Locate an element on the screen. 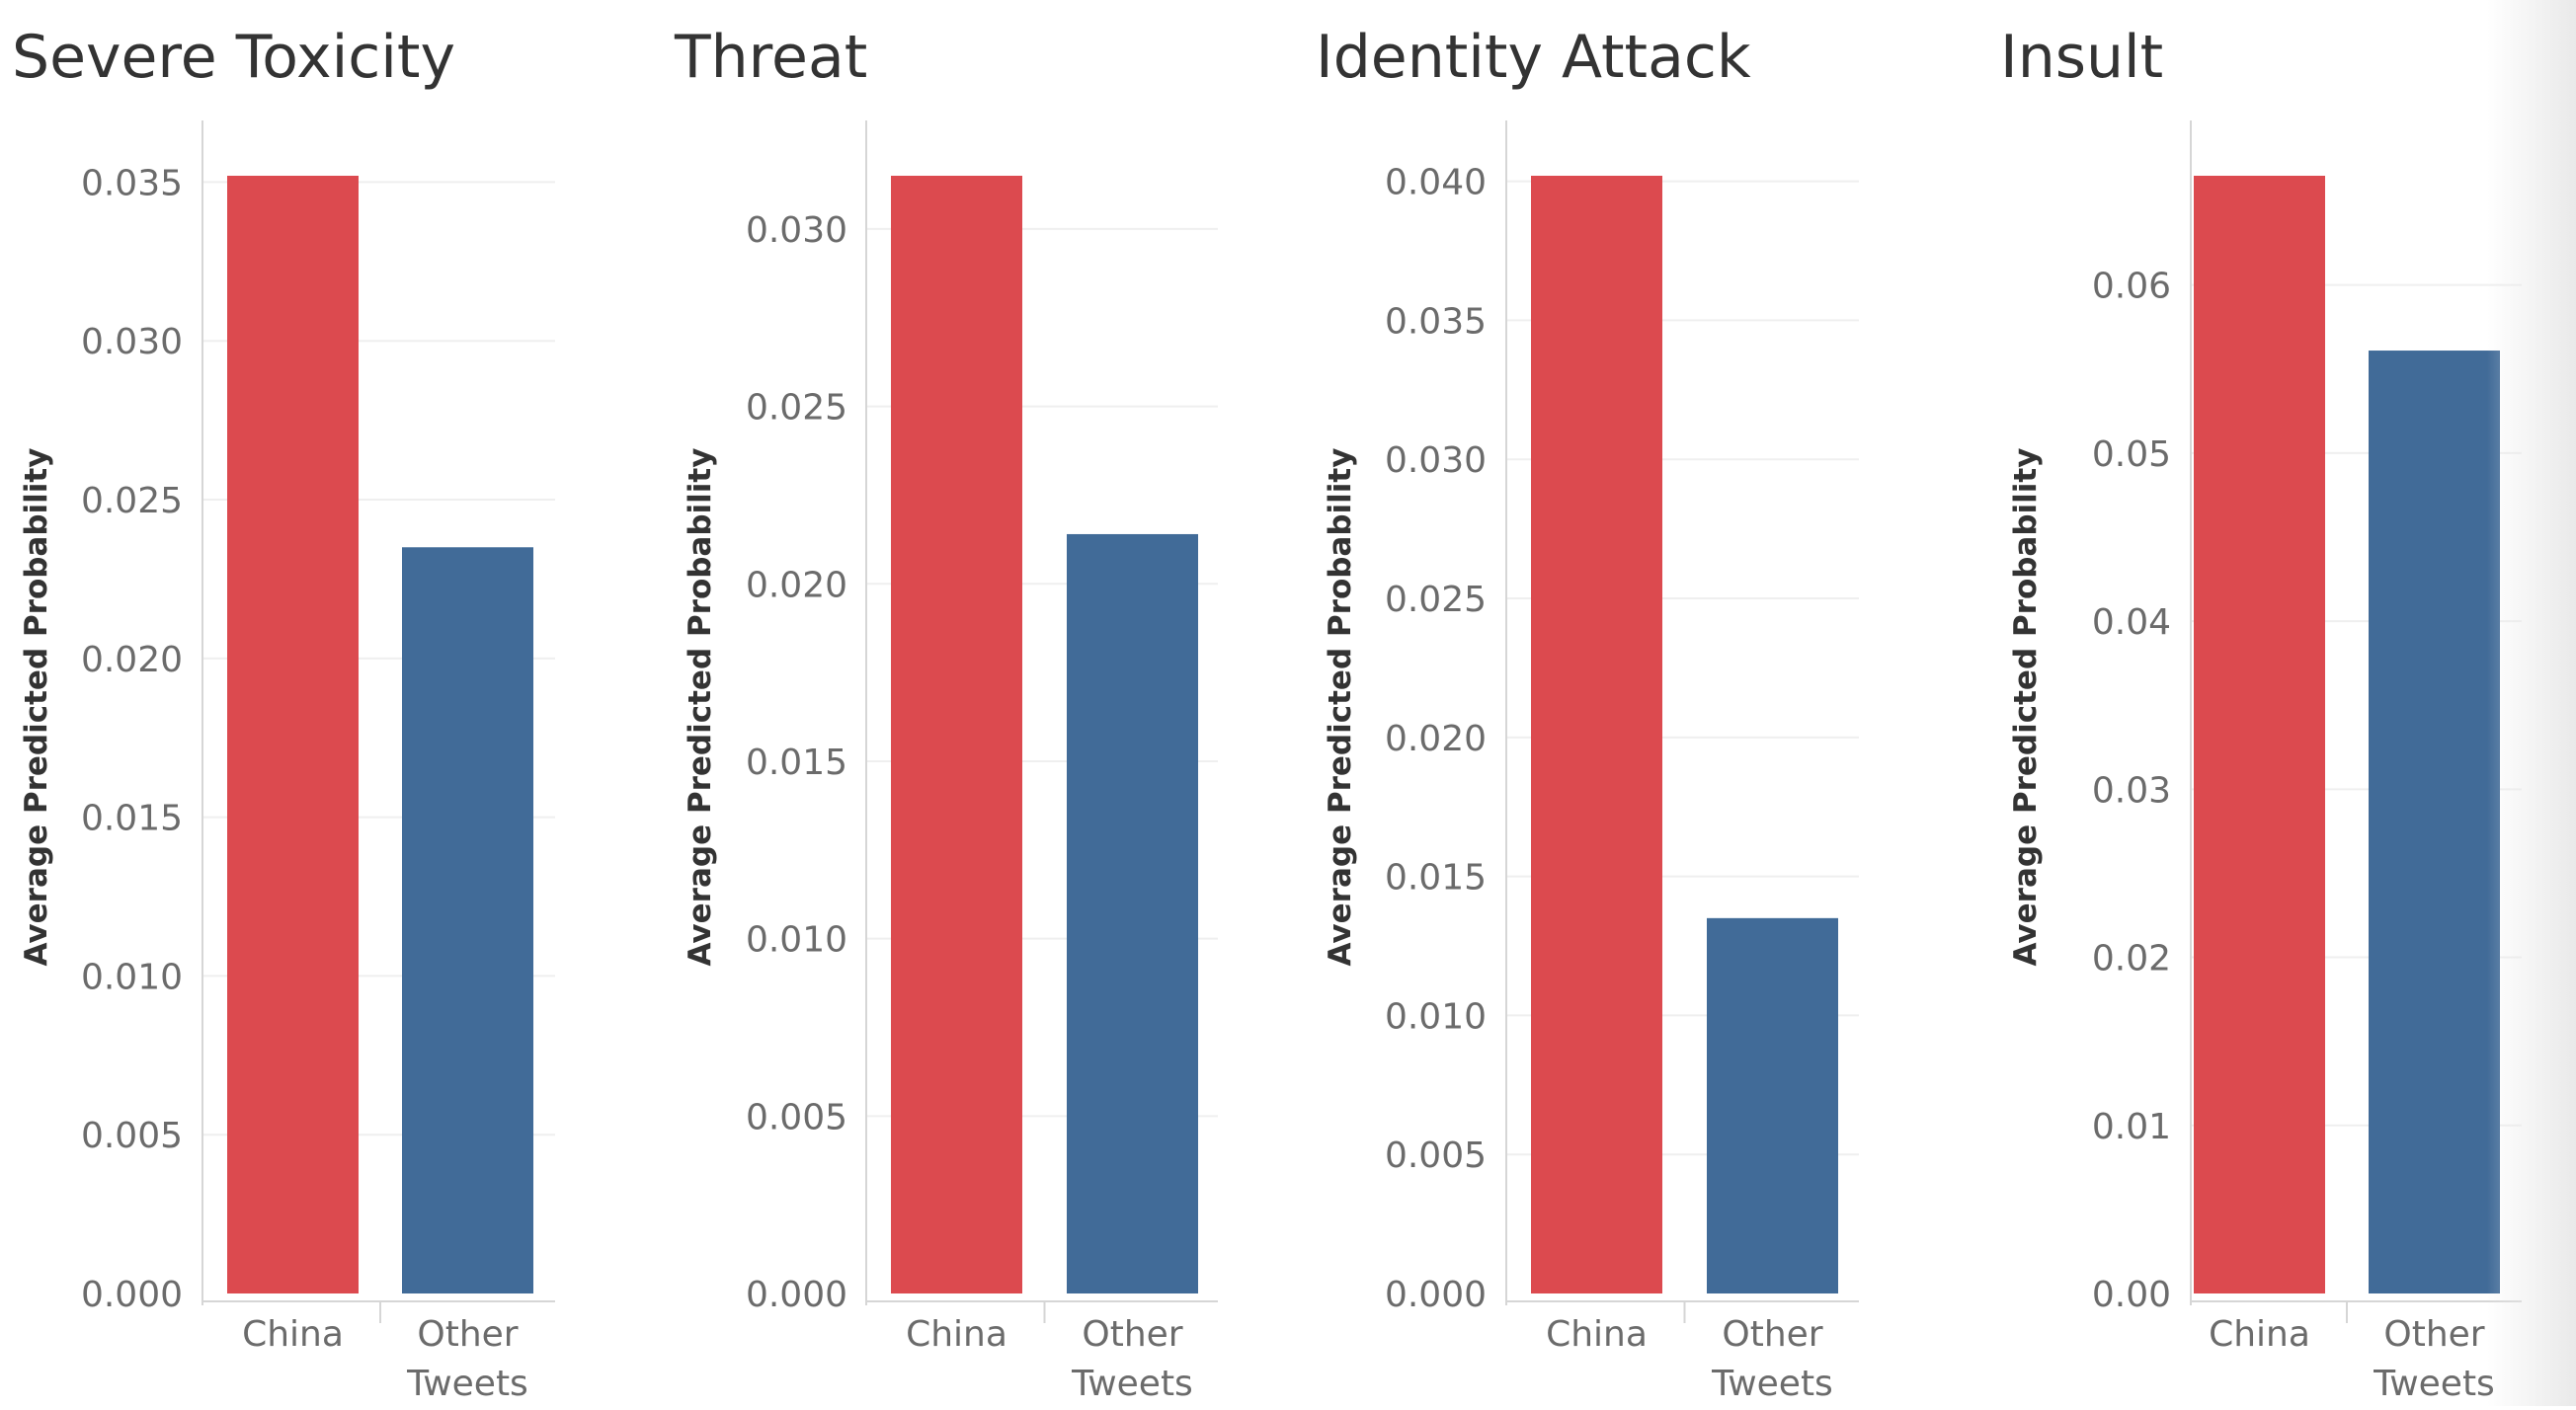 The width and height of the screenshot is (2576, 1410). chart-title: Identity Attack is located at coordinates (1533, 57).